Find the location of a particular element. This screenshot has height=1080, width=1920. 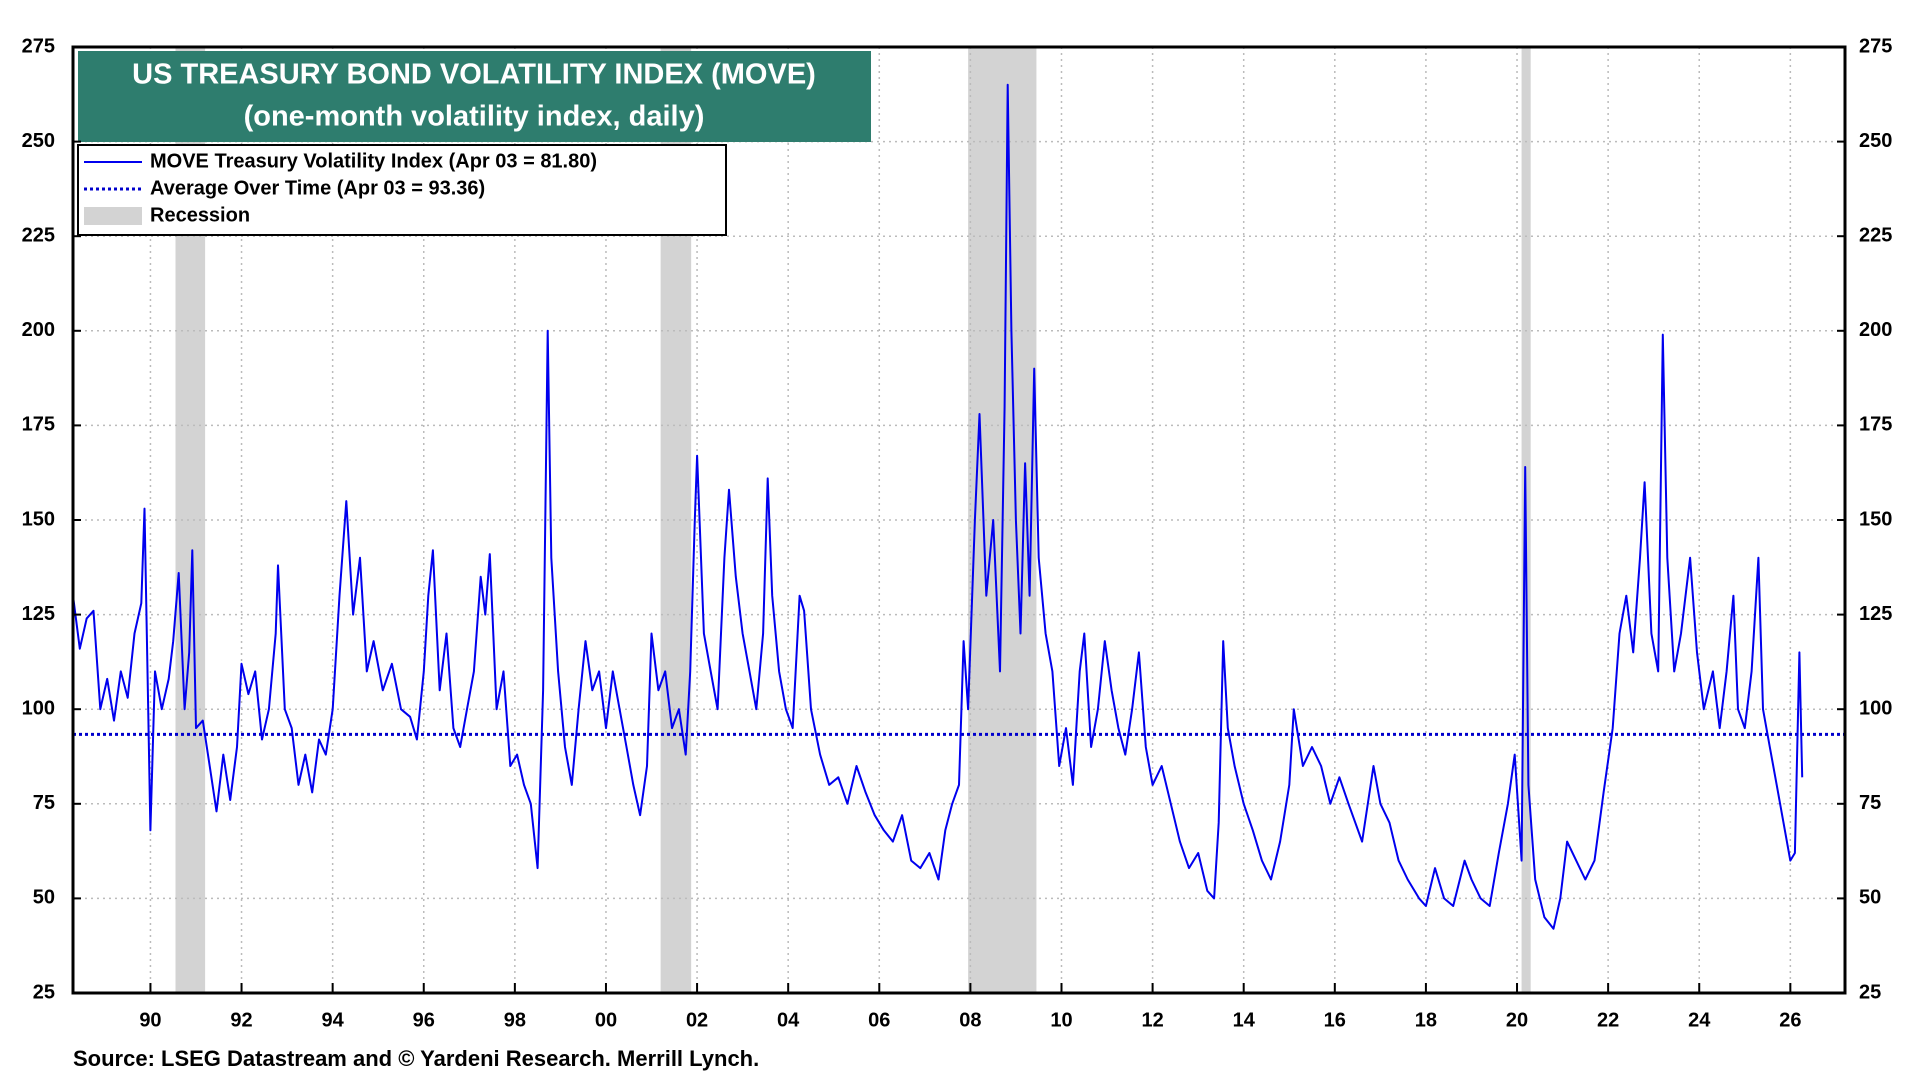

x-tick-label: 04 is located at coordinates (788, 1020).